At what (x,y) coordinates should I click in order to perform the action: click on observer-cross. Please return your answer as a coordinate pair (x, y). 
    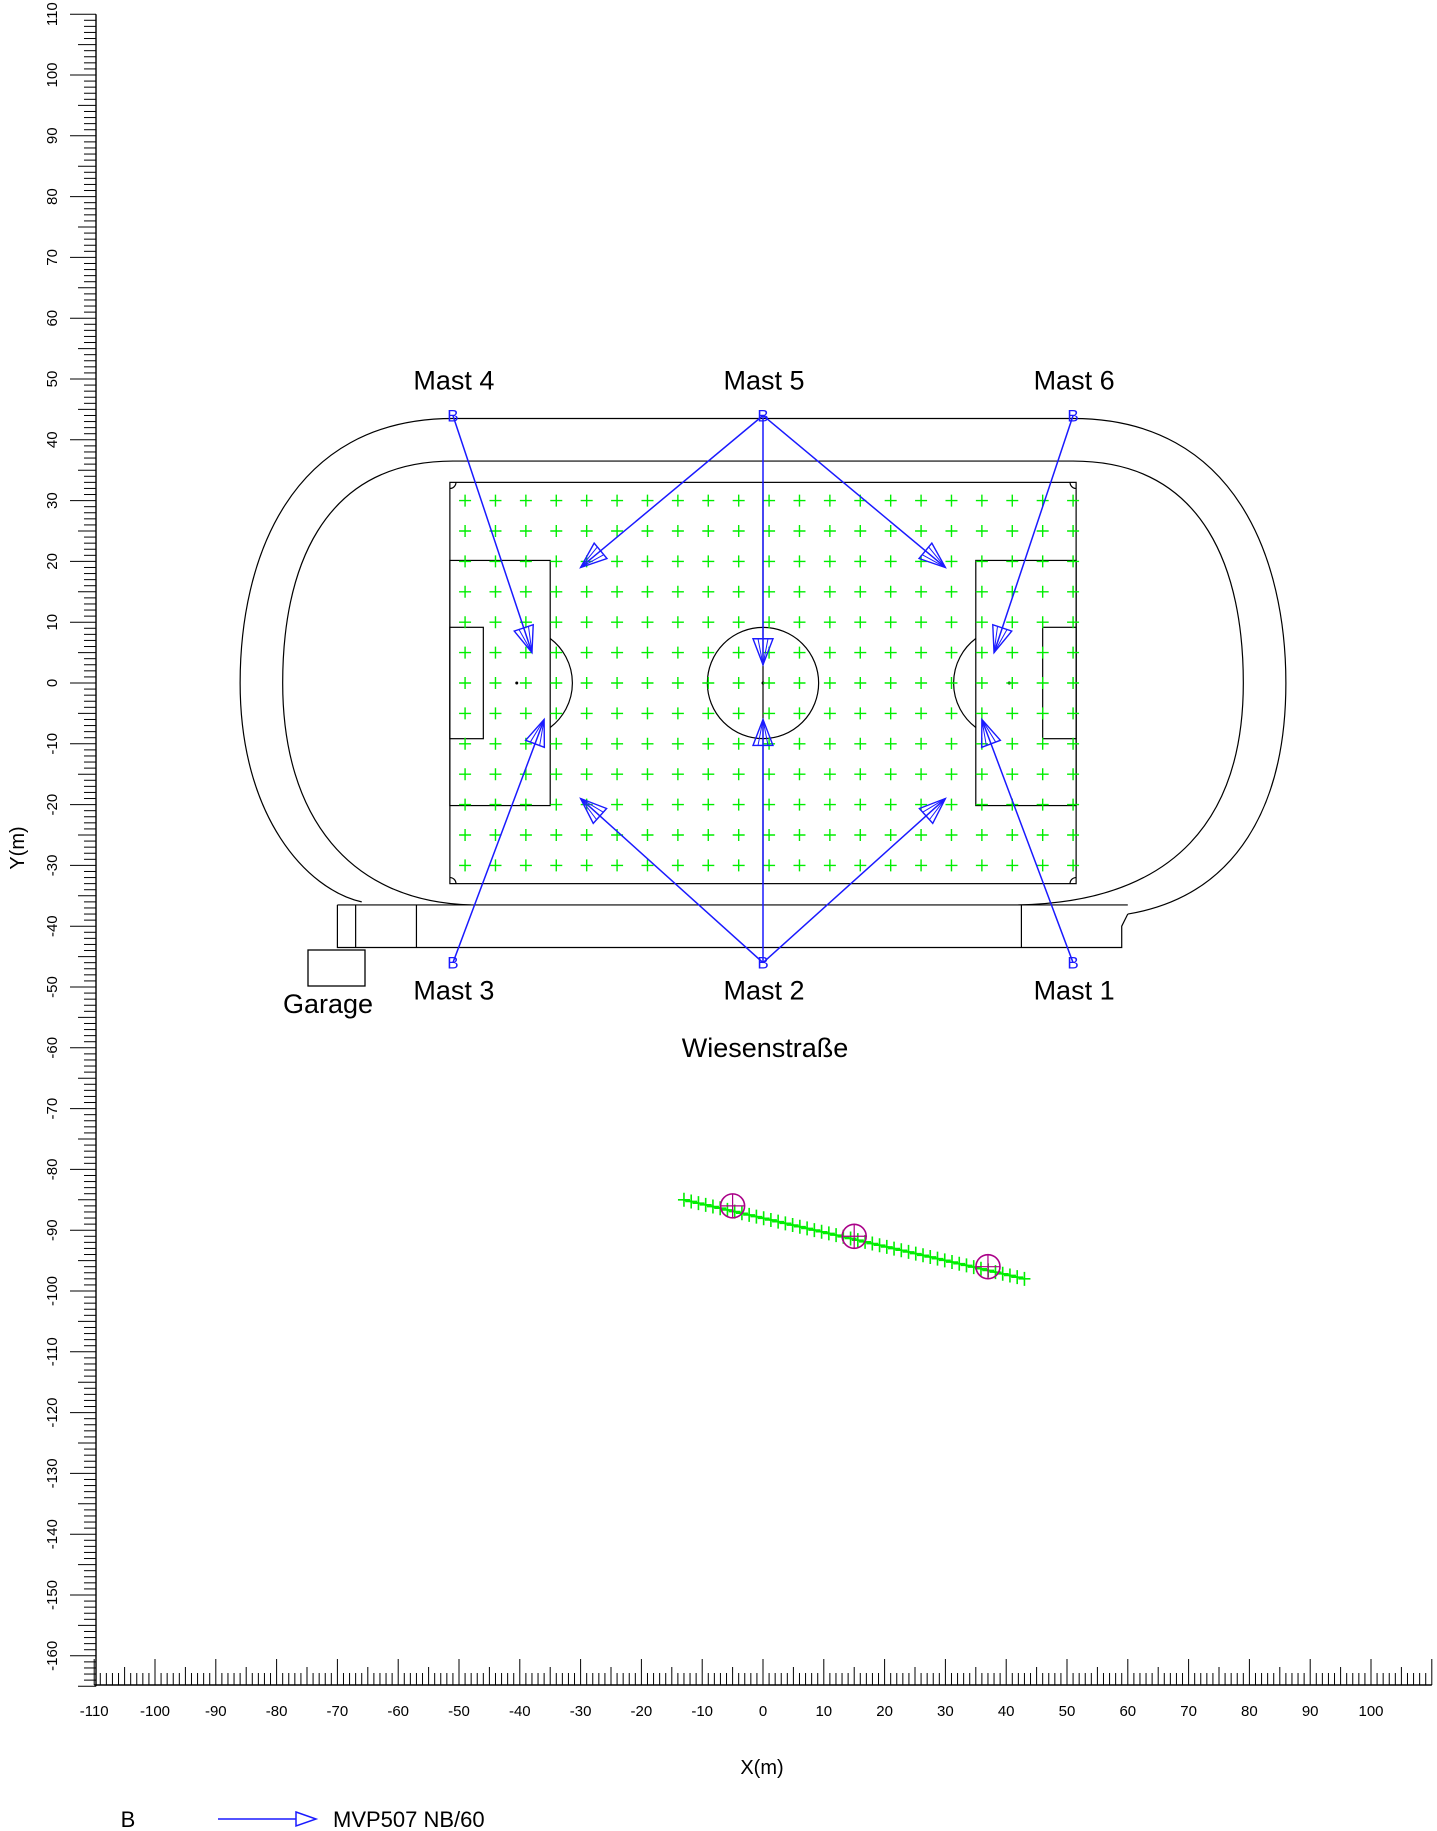
    Looking at the image, I should click on (732, 1205).